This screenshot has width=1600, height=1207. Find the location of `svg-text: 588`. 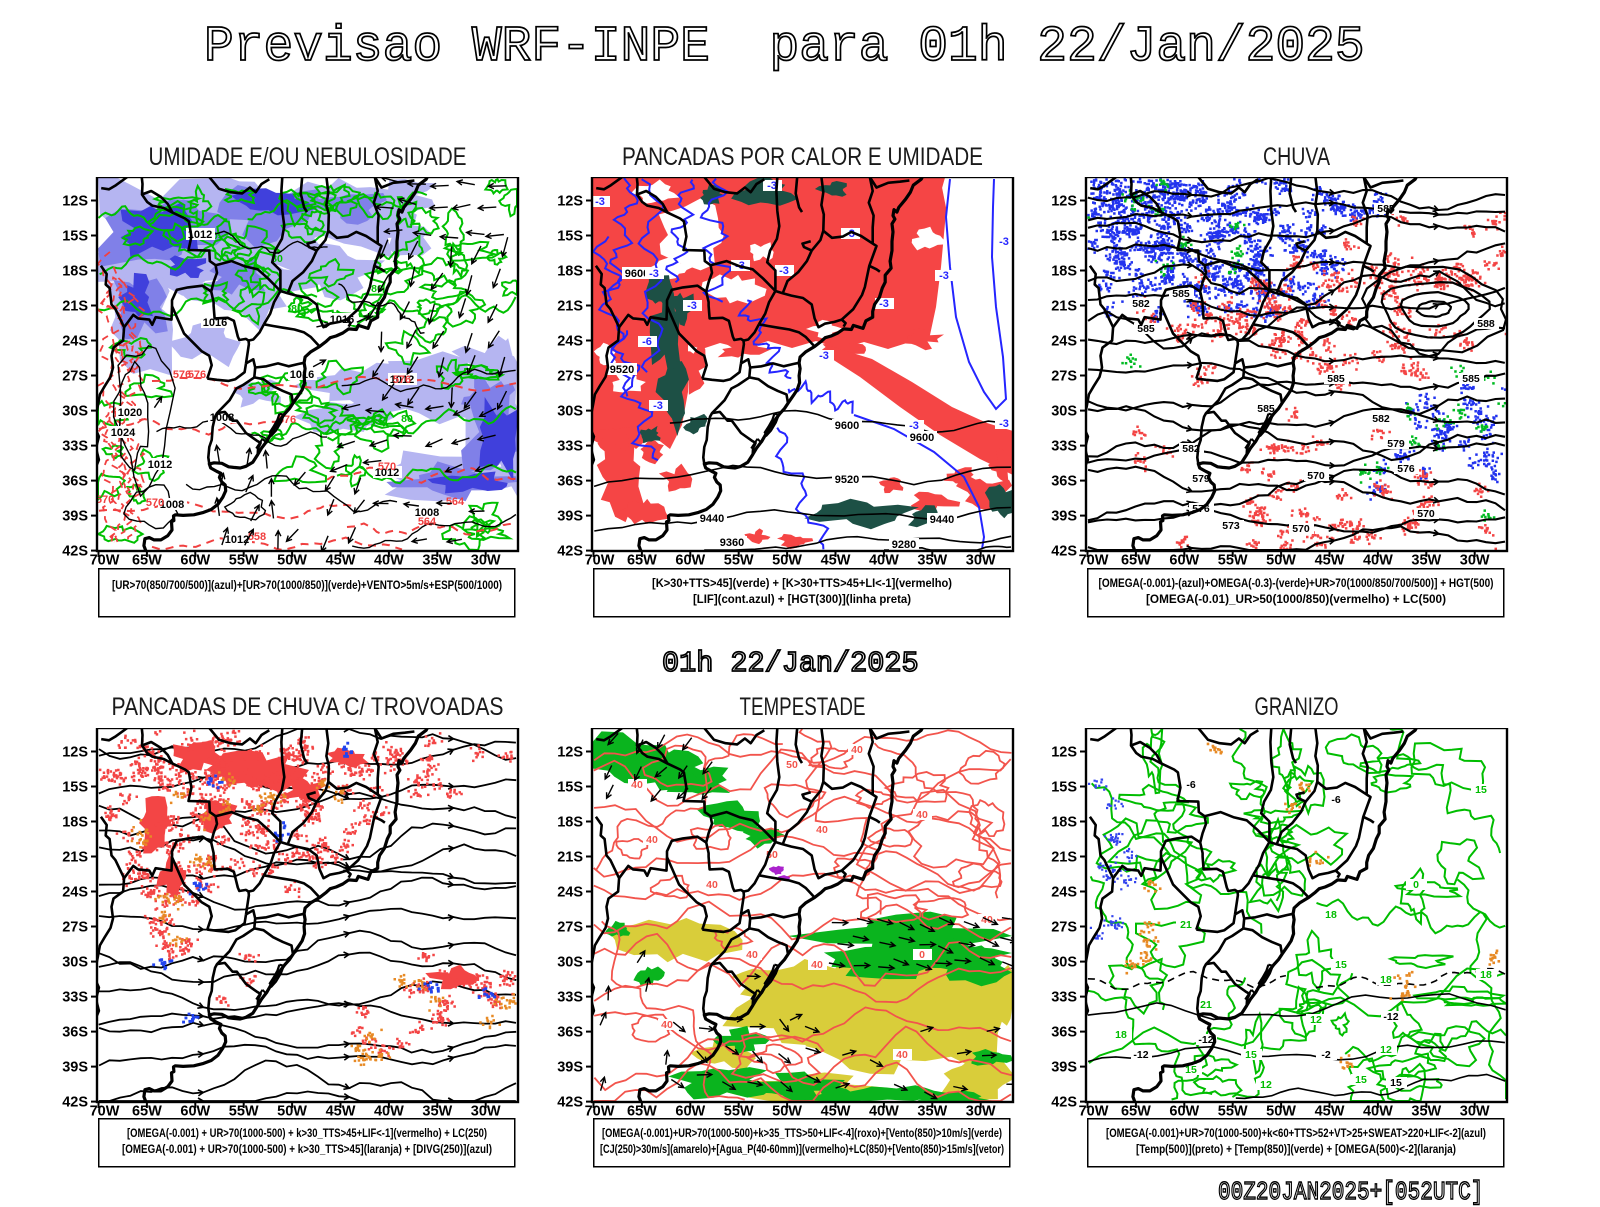

svg-text: 588 is located at coordinates (1486, 324).